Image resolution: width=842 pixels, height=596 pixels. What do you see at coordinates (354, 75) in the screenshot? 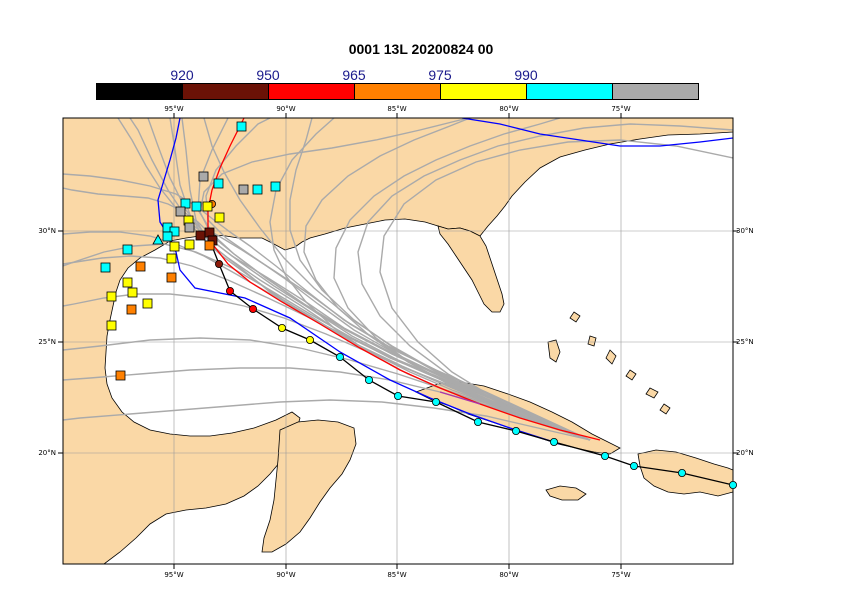
I see `legend-label-965: 965` at bounding box center [354, 75].